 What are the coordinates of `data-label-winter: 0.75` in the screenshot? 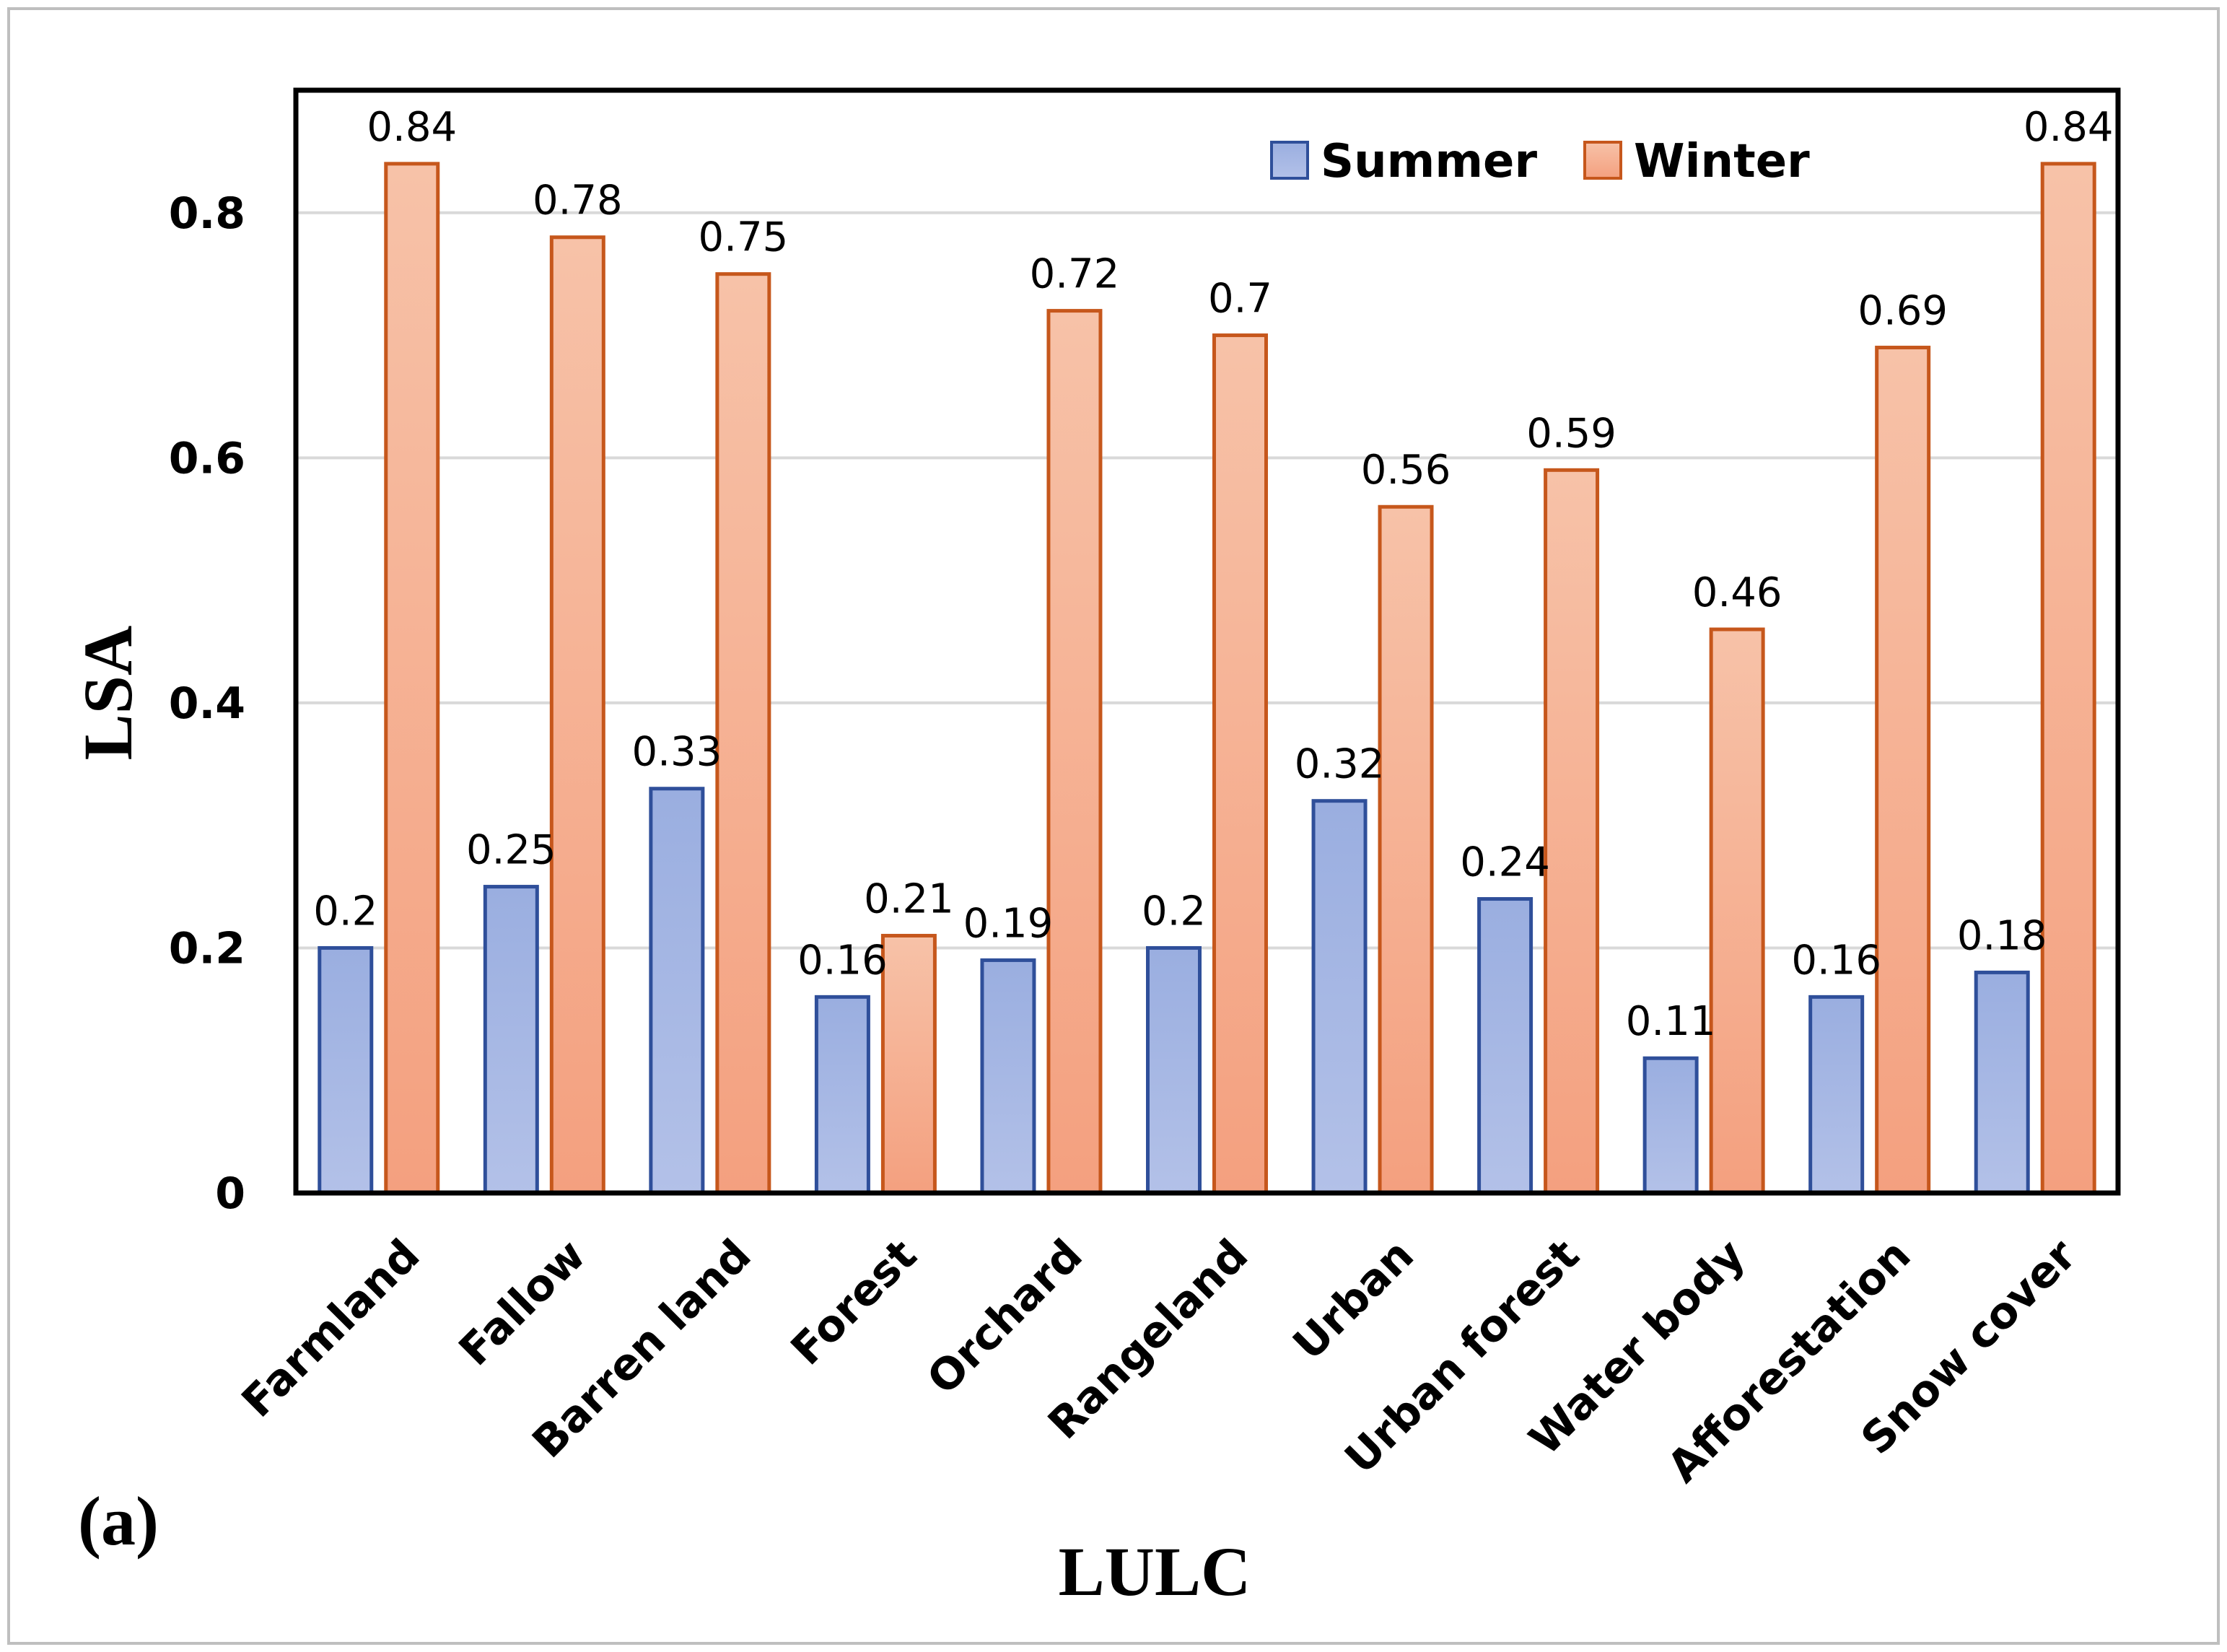 It's located at (744, 238).